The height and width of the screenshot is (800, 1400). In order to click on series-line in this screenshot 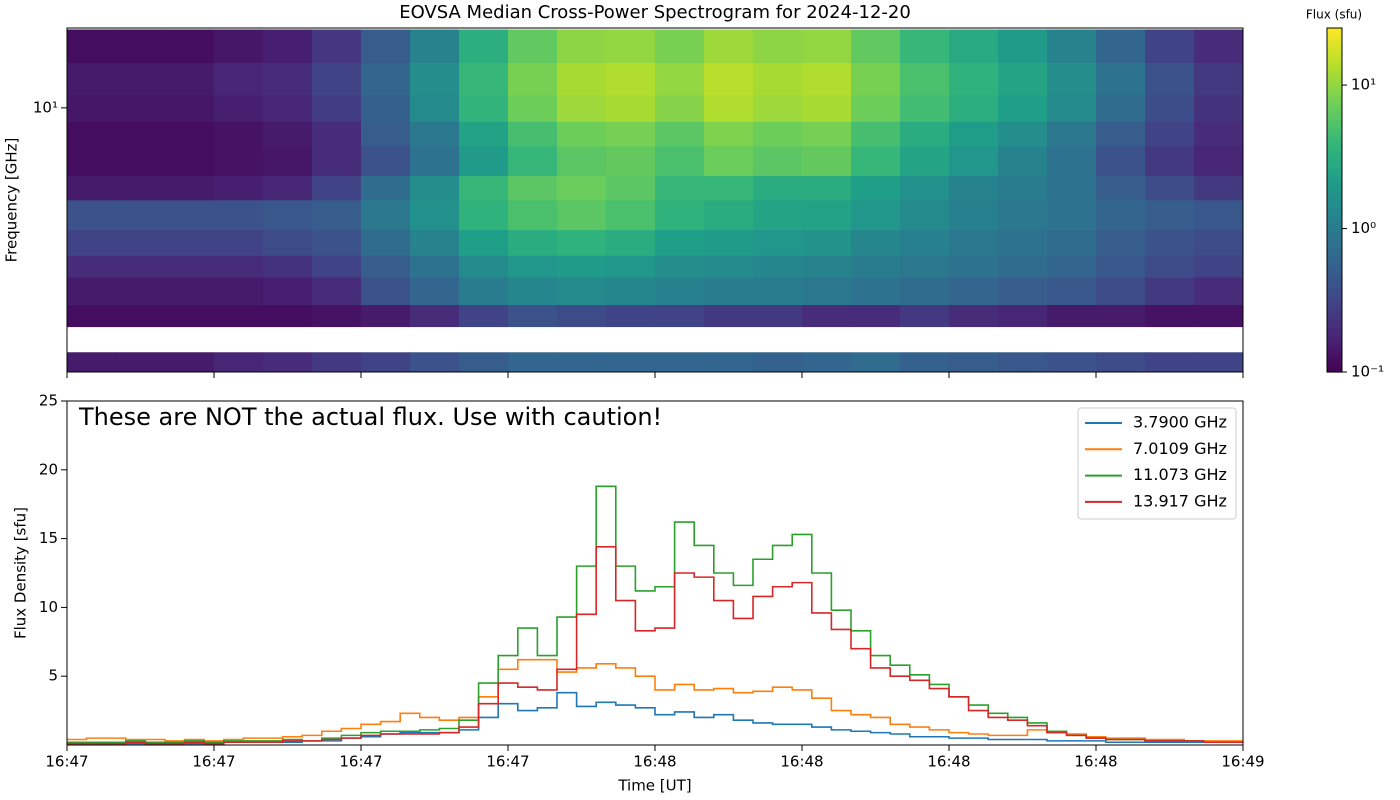, I will do `click(655, 700)`.